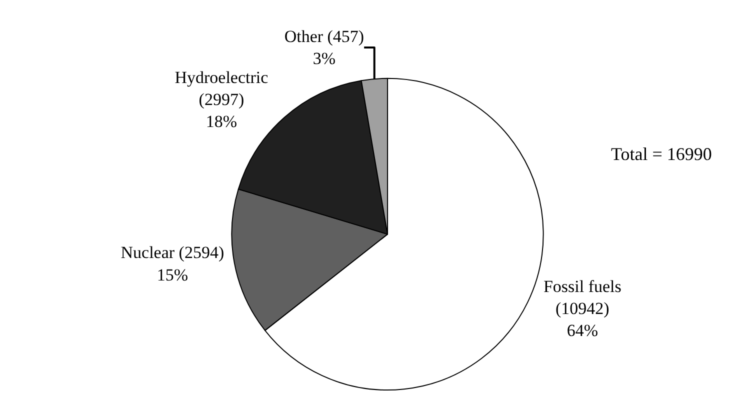  What do you see at coordinates (582, 319) in the screenshot?
I see `data-label: (10942) 64%` at bounding box center [582, 319].